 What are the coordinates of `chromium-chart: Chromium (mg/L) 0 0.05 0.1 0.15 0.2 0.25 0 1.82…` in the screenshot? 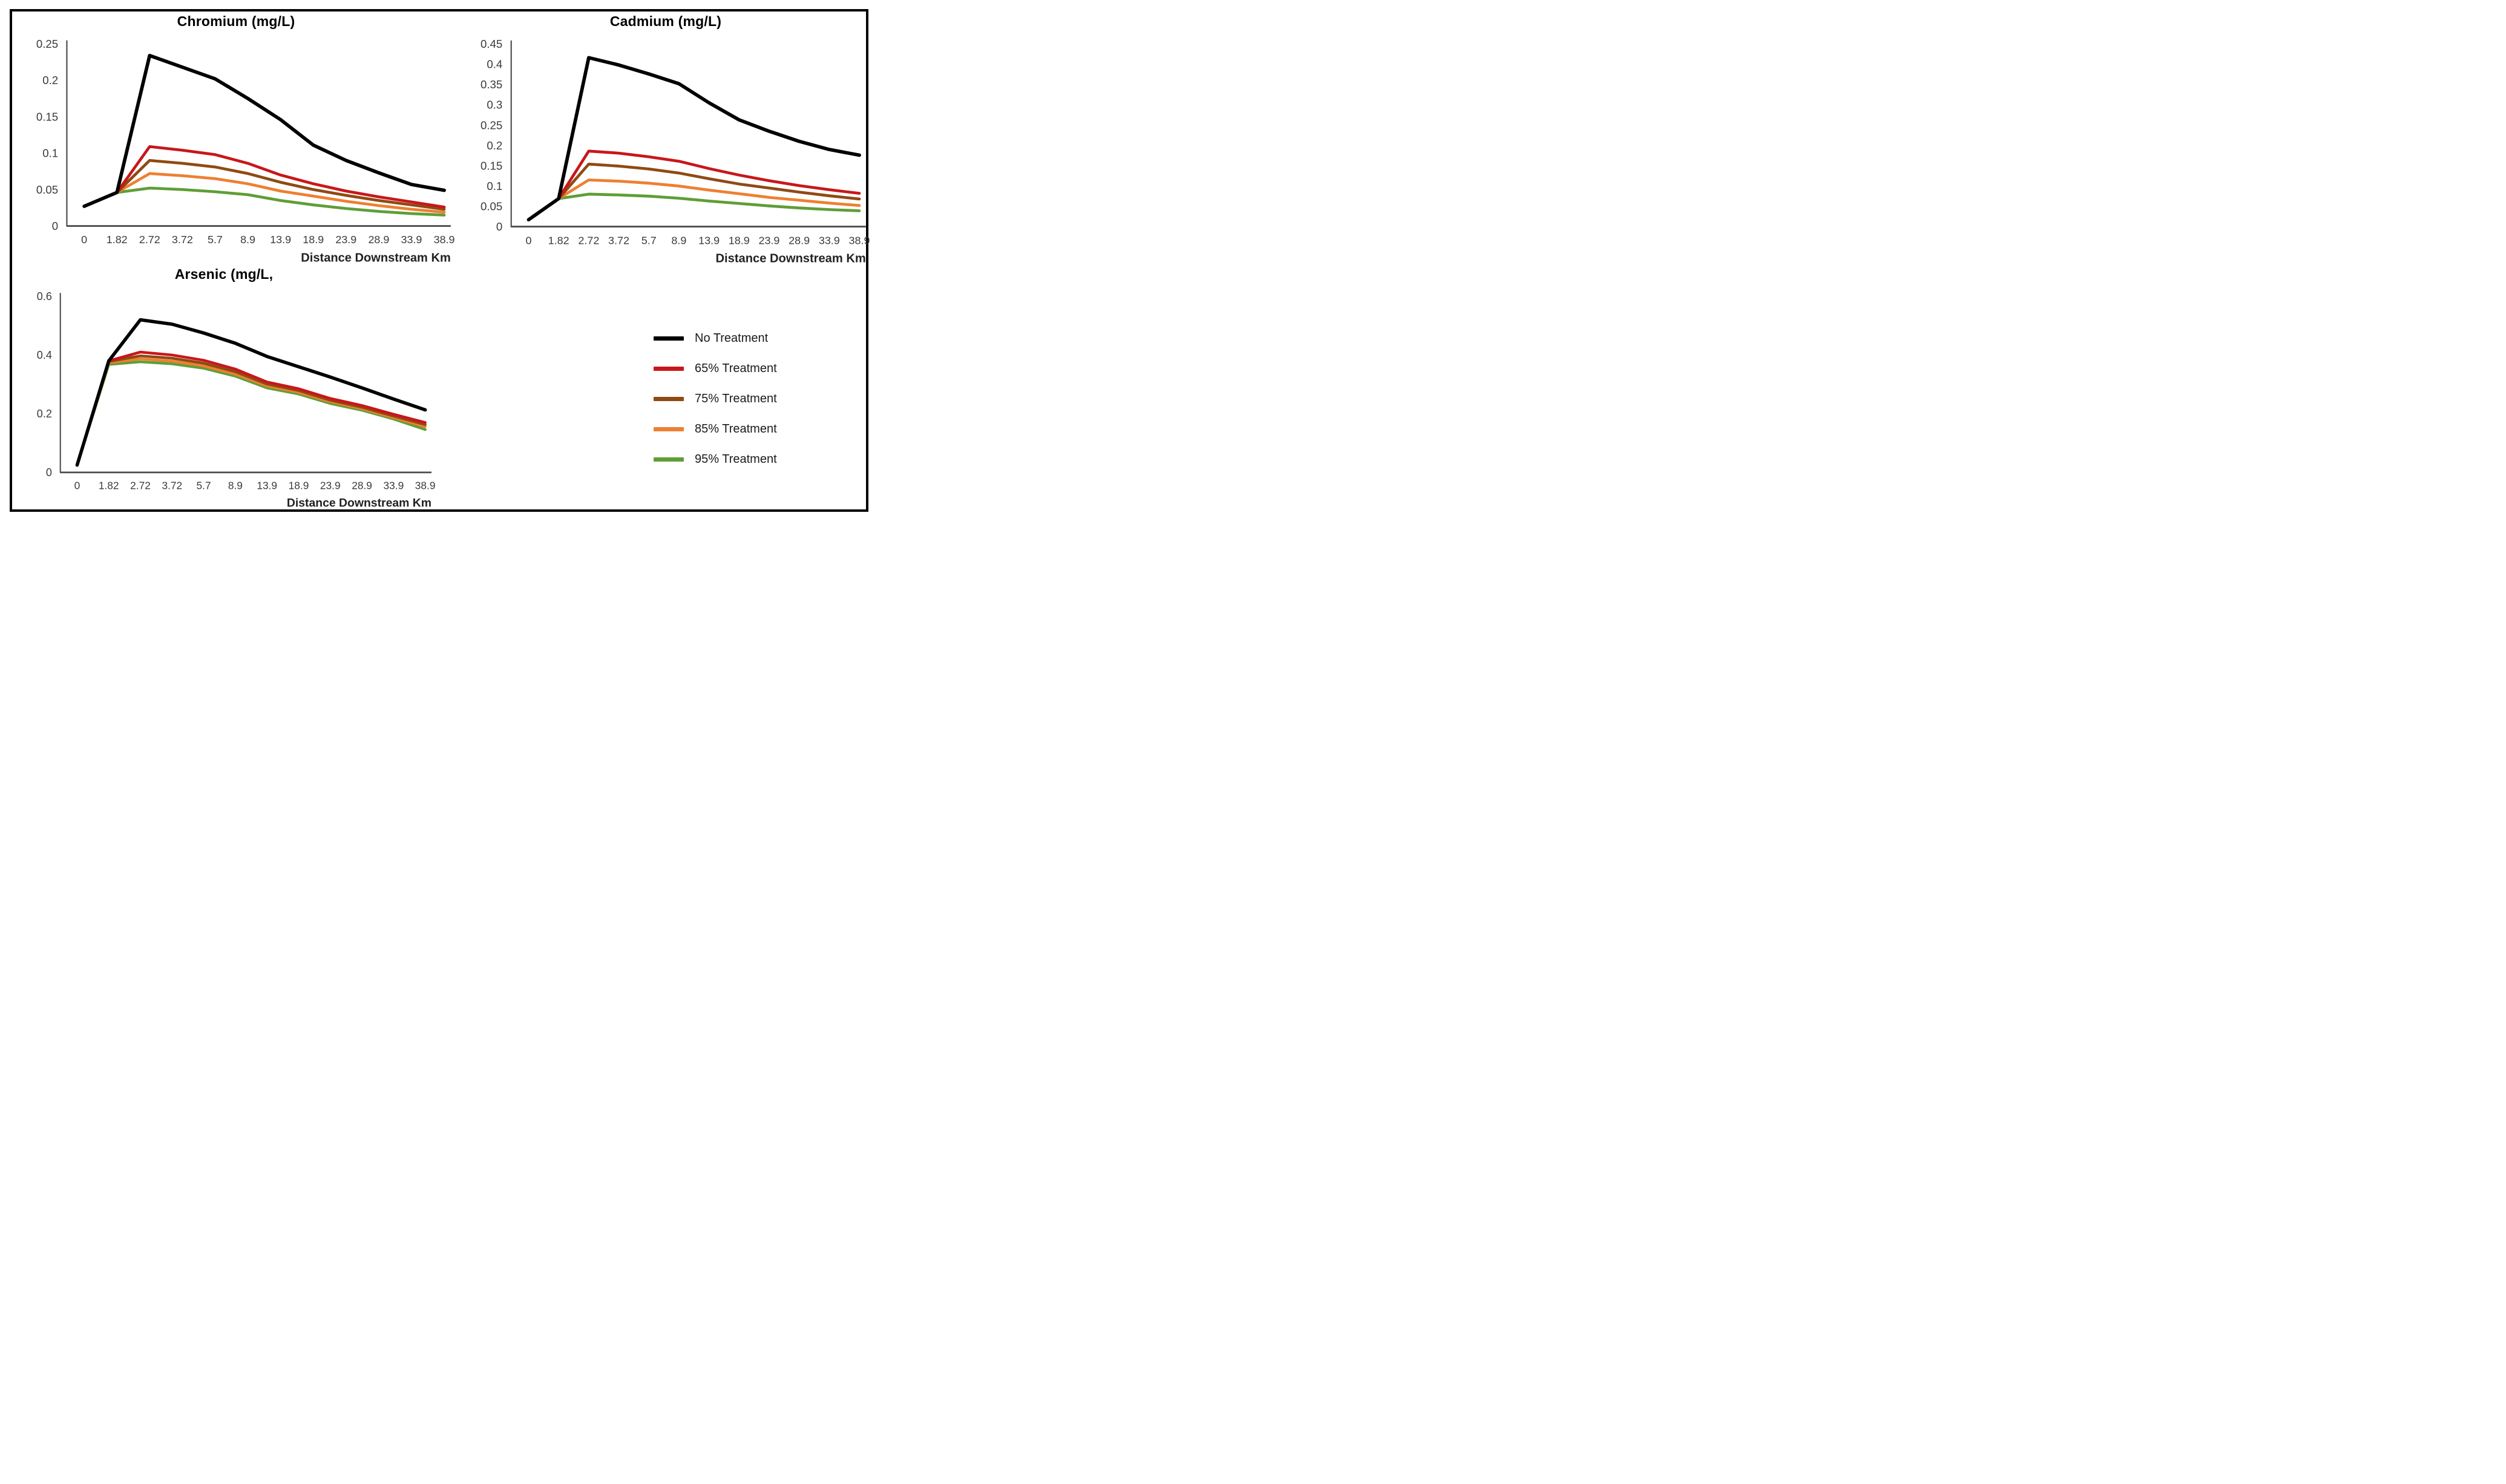 It's located at (236, 139).